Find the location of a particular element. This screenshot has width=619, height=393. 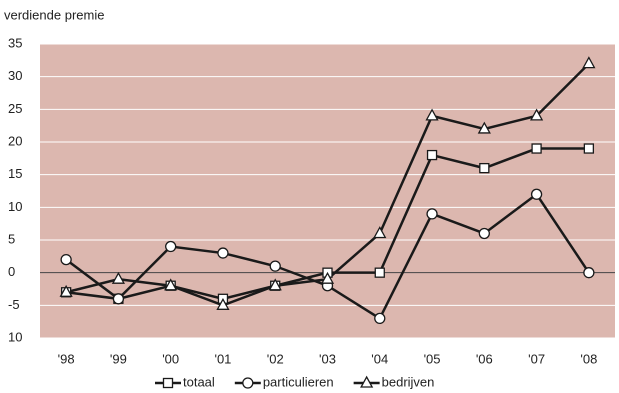

x-tick-label: '02 is located at coordinates (275, 358).